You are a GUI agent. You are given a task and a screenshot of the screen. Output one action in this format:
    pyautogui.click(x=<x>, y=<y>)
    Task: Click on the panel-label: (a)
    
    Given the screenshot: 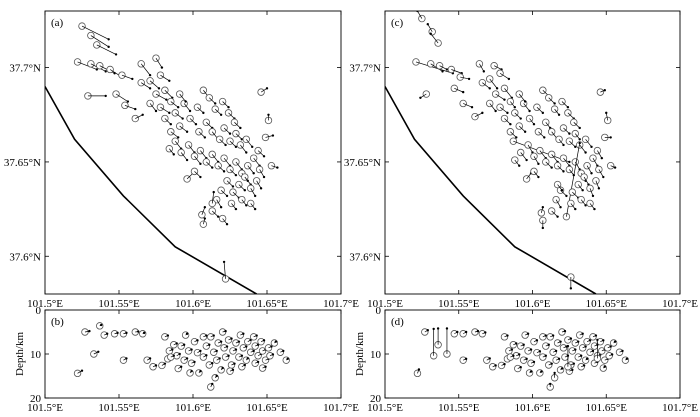 What is the action you would take?
    pyautogui.click(x=57, y=23)
    